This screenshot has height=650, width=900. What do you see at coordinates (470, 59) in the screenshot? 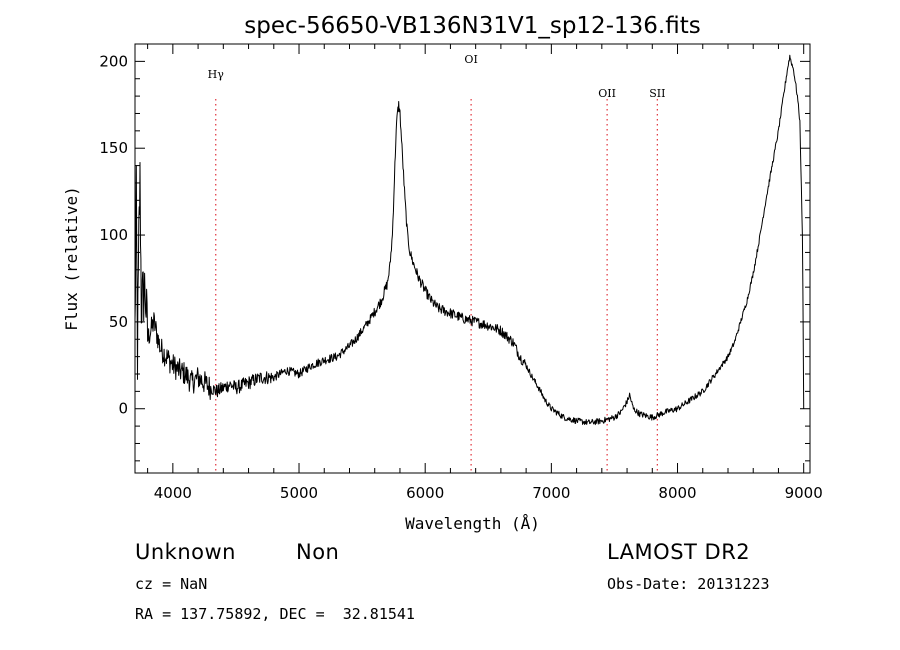
I see `line-marker-label: OI` at bounding box center [470, 59].